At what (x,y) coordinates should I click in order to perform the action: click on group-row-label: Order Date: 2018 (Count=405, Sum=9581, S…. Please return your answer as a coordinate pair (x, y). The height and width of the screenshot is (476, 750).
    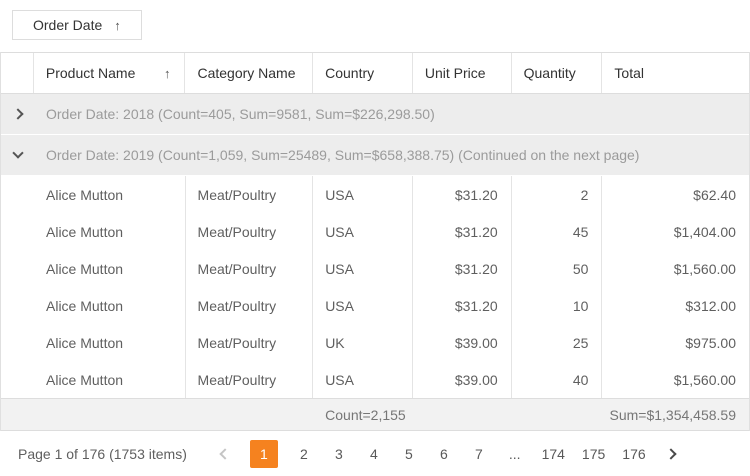
    Looking at the image, I should click on (240, 114).